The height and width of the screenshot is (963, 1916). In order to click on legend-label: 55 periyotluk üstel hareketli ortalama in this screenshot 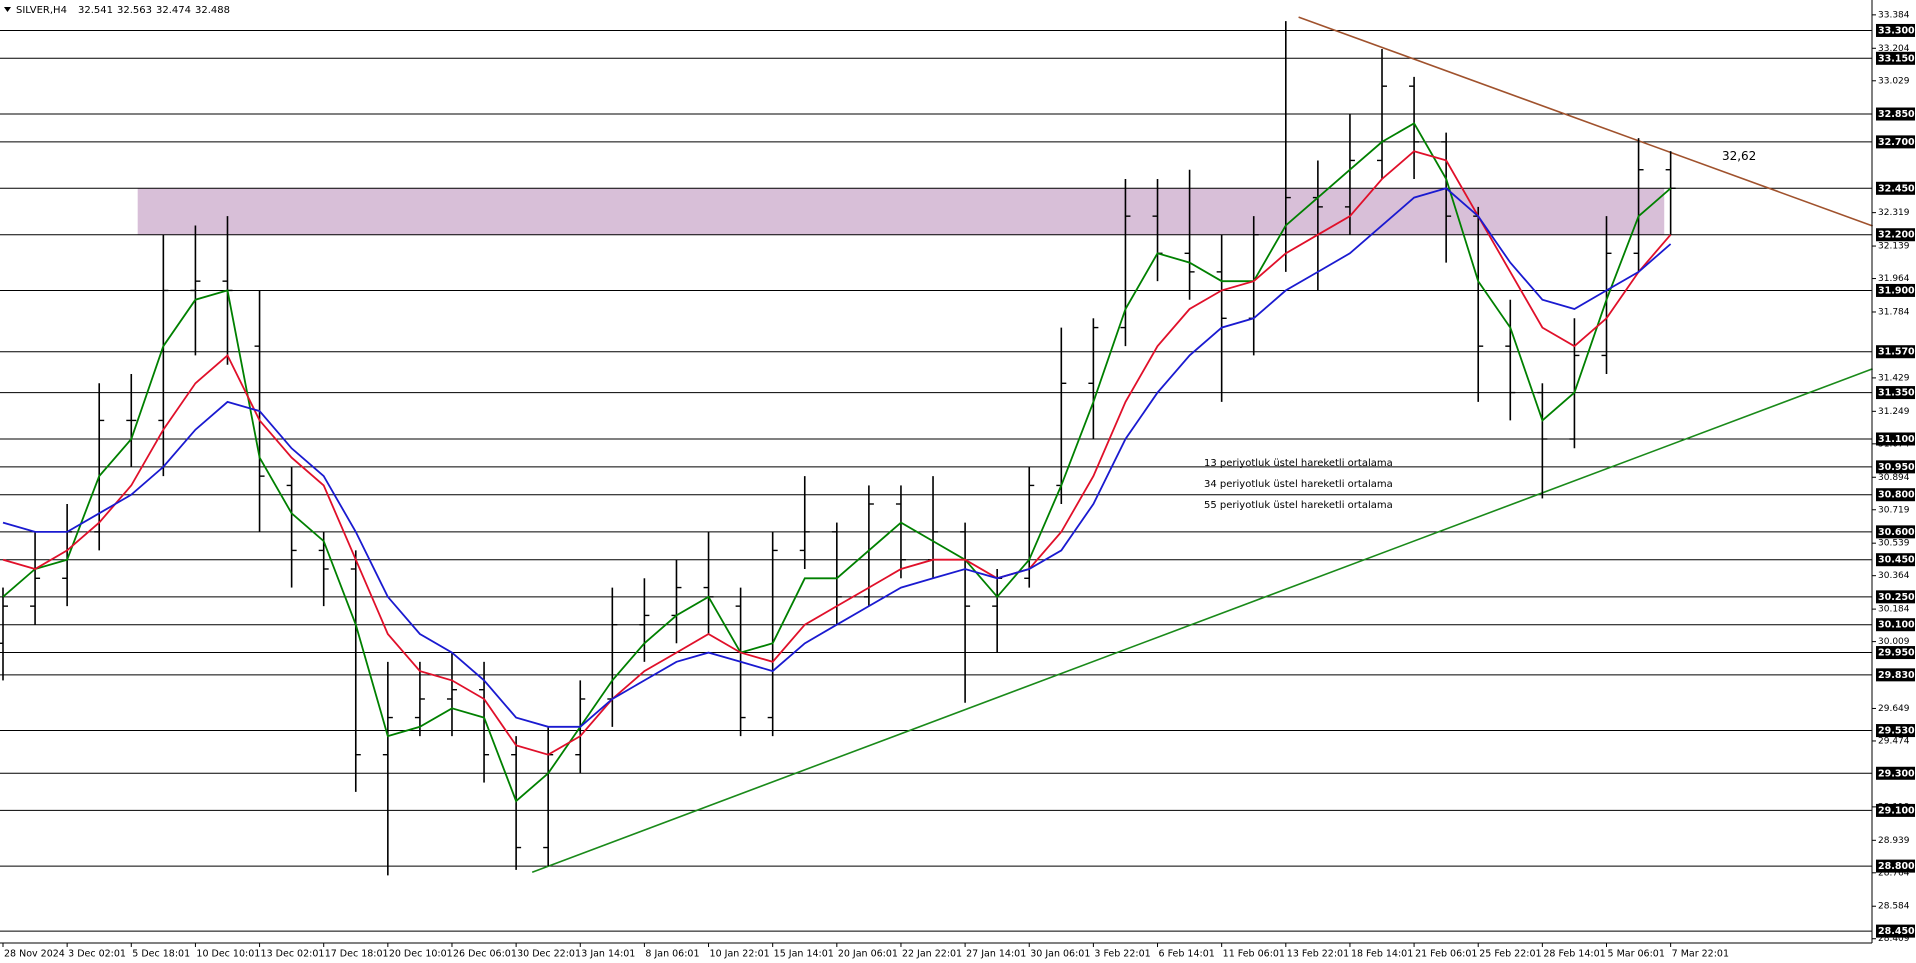, I will do `click(1298, 505)`.